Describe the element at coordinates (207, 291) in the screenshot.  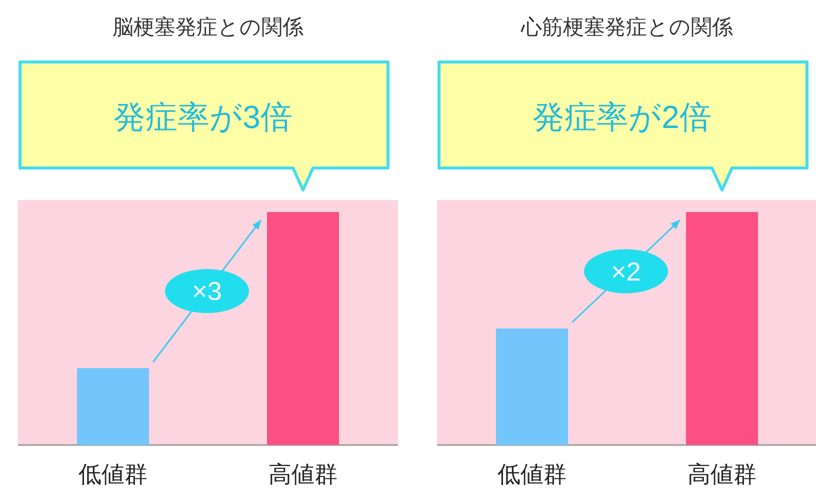
I see `annotation: ×3` at that location.